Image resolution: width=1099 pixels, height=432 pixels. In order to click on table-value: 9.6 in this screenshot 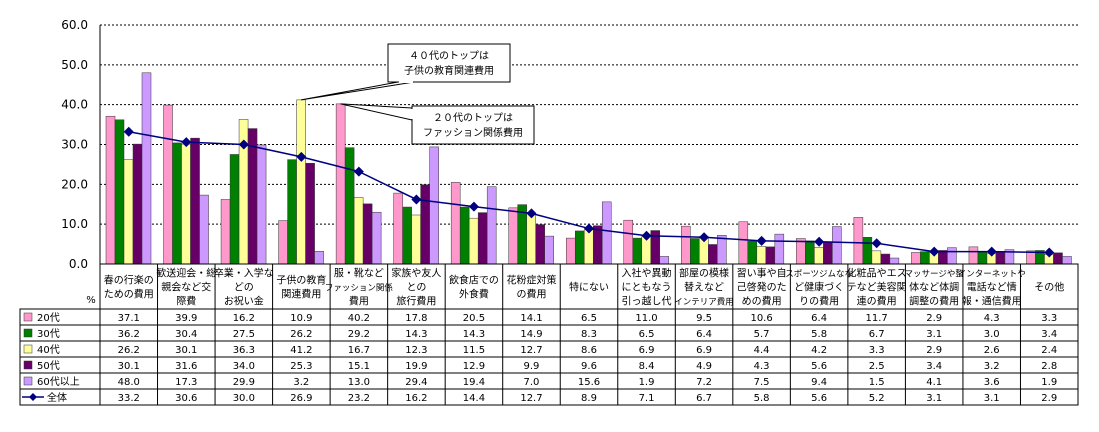, I will do `click(589, 366)`.